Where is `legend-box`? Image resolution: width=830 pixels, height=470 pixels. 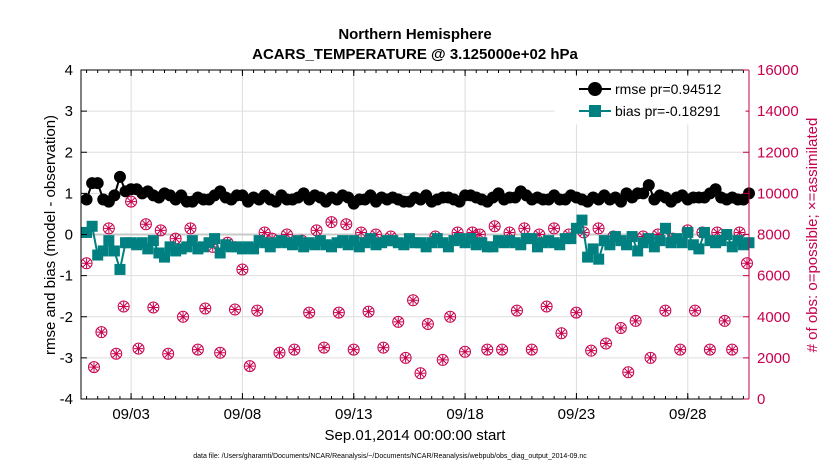 legend-box is located at coordinates (650, 100).